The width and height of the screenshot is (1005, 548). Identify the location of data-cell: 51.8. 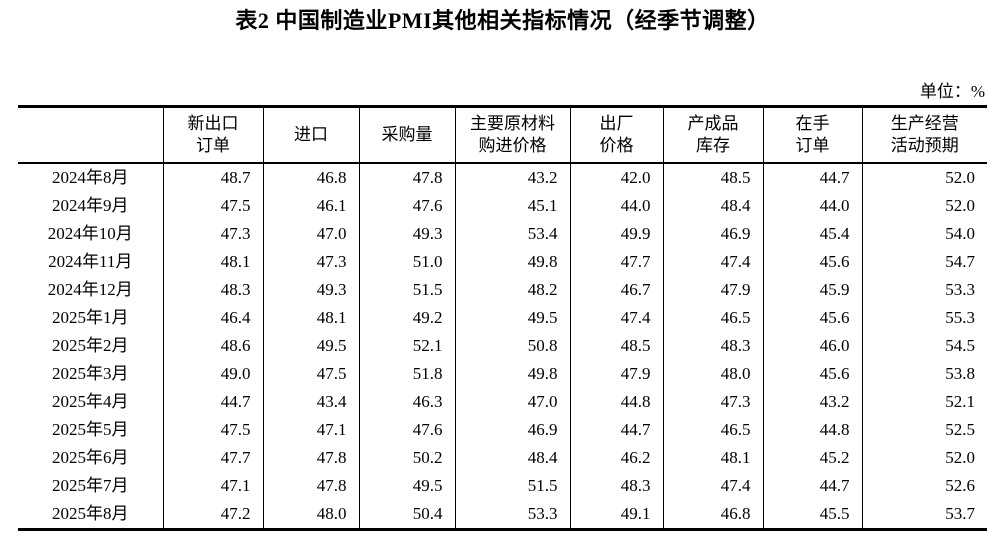
(406, 374).